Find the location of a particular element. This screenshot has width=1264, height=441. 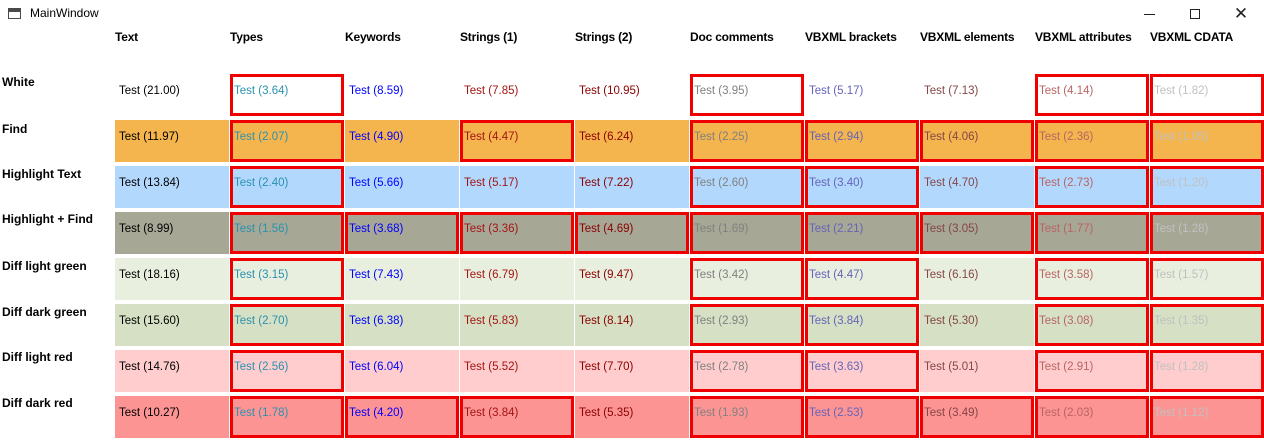

grid-cell: Test (3.58) is located at coordinates (1092, 279).